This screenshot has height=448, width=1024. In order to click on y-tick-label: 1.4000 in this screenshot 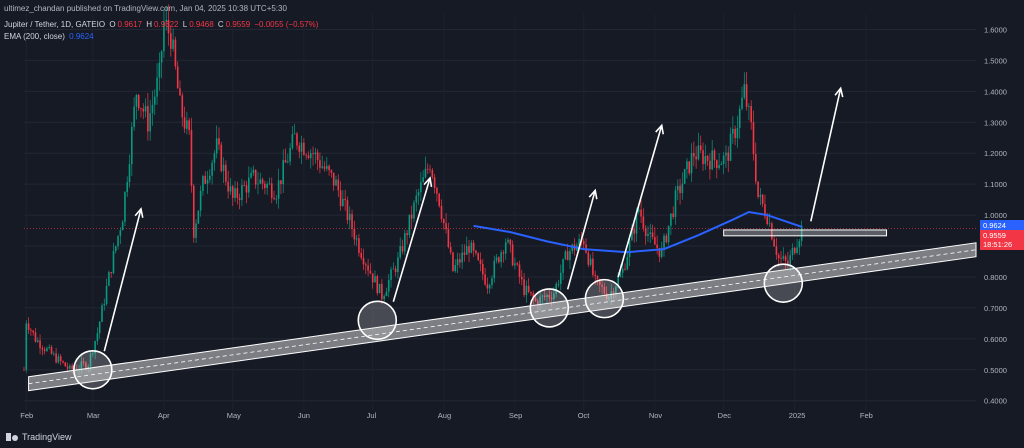, I will do `click(995, 91)`.